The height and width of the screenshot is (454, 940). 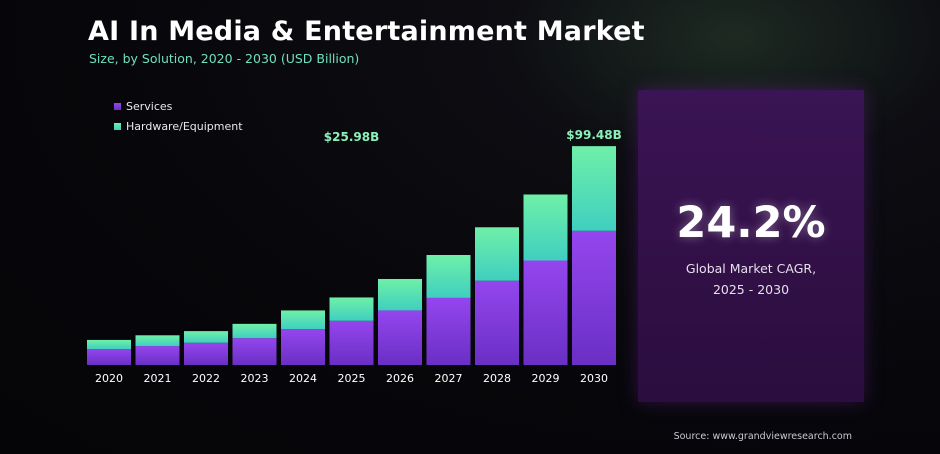 I want to click on legend-label-services: Services, so click(x=149, y=106).